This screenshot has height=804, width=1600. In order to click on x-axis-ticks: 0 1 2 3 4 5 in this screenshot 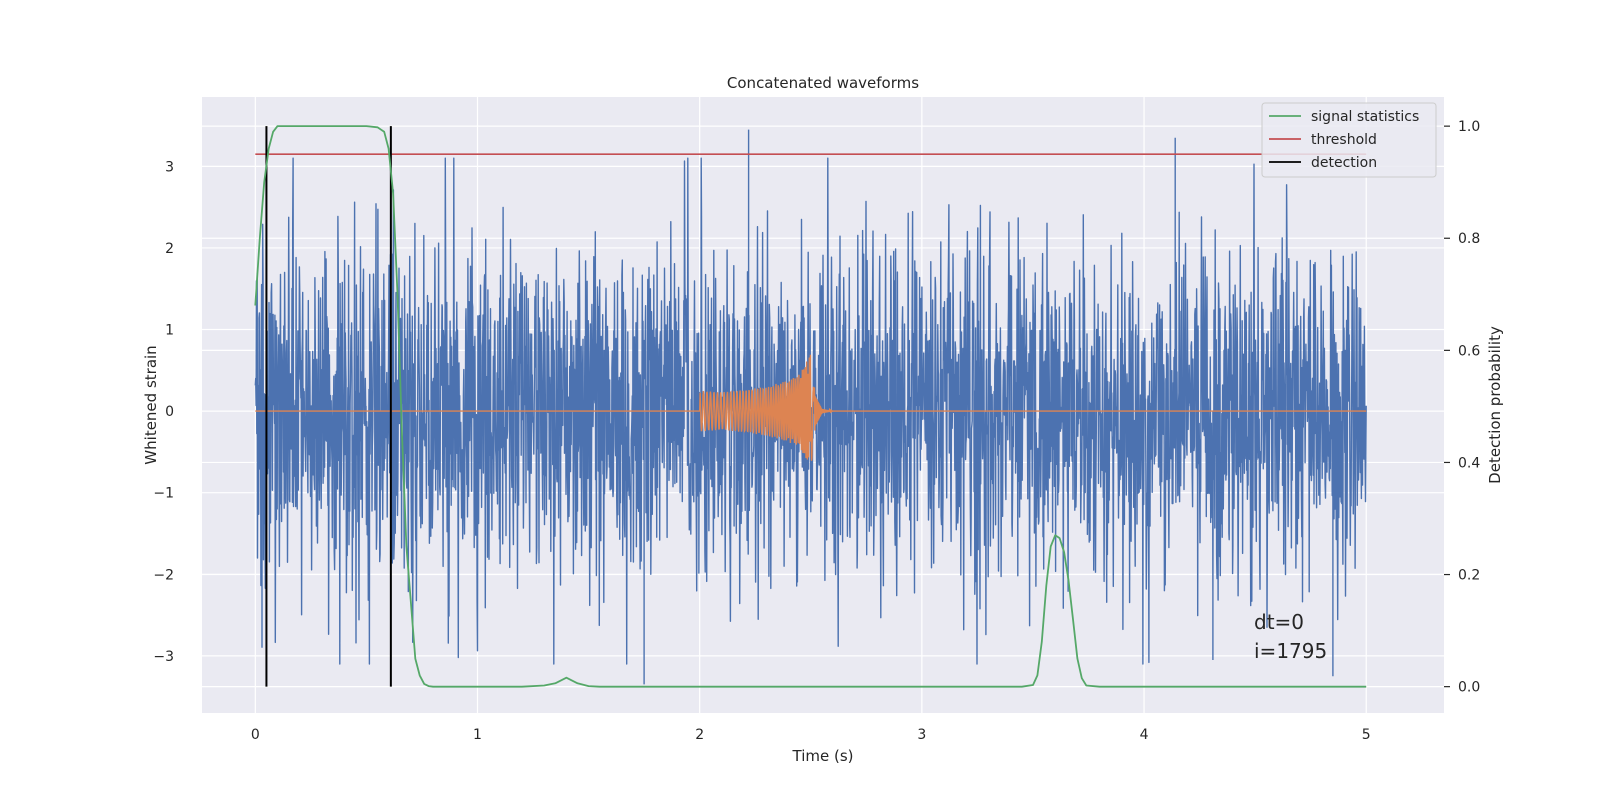, I will do `click(811, 735)`.